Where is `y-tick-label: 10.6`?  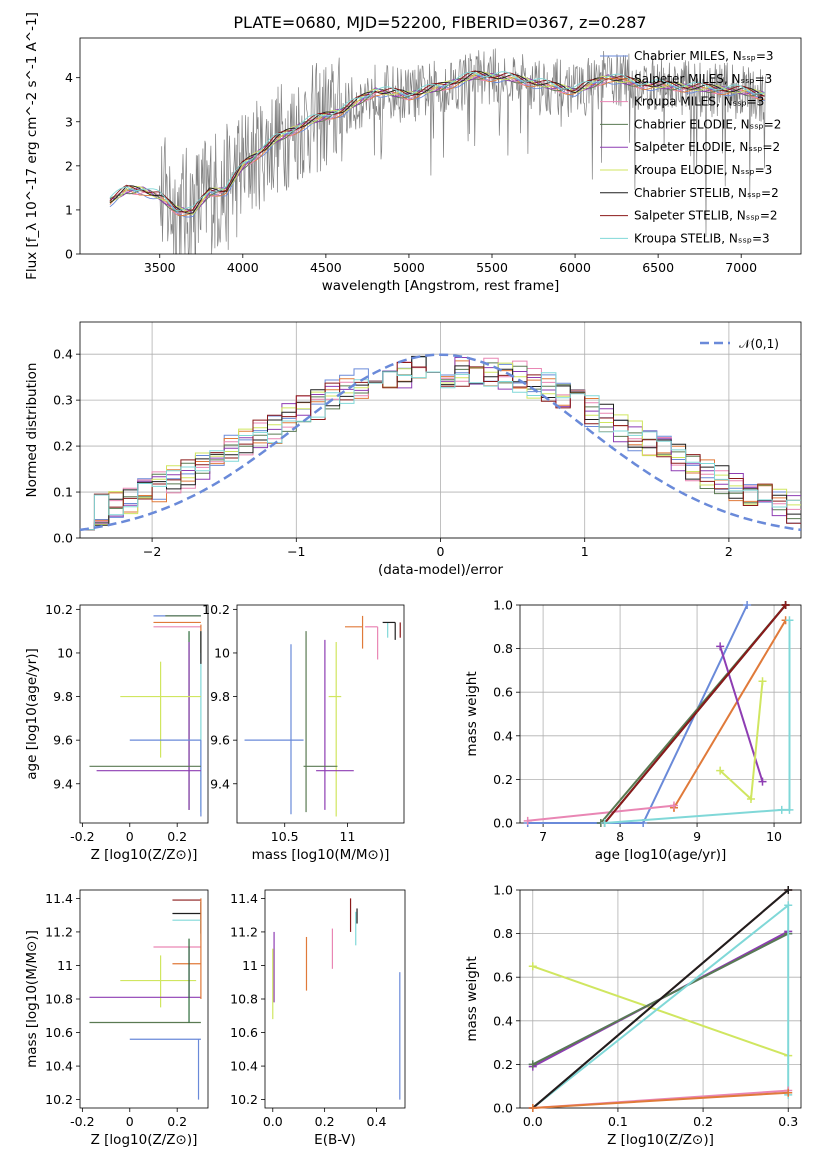
y-tick-label: 10.6 is located at coordinates (244, 1032).